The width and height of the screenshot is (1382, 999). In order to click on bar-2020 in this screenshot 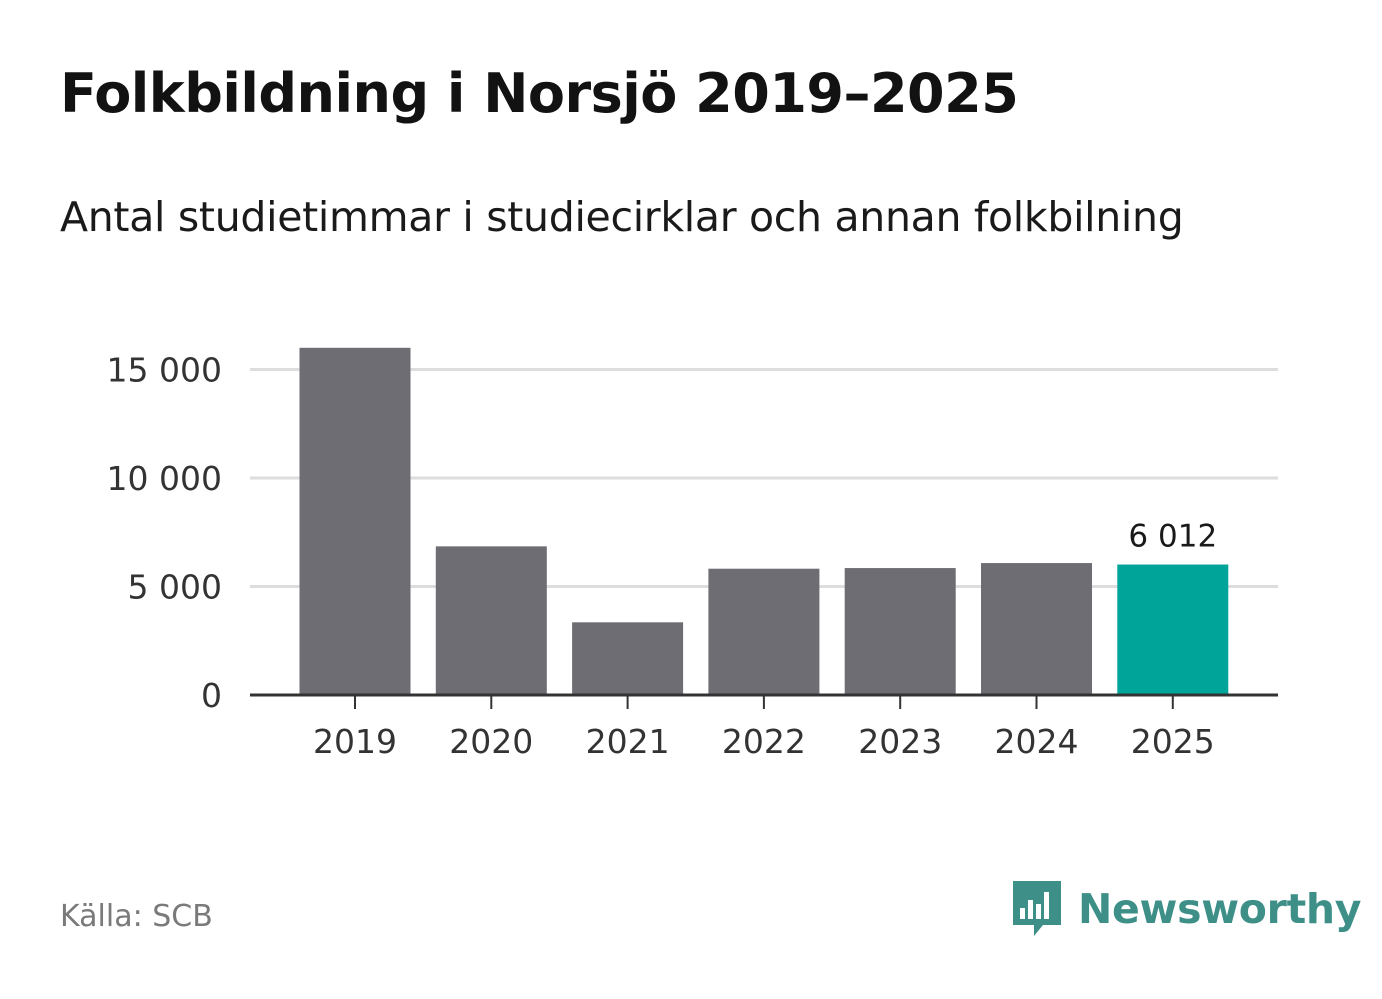, I will do `click(491, 620)`.